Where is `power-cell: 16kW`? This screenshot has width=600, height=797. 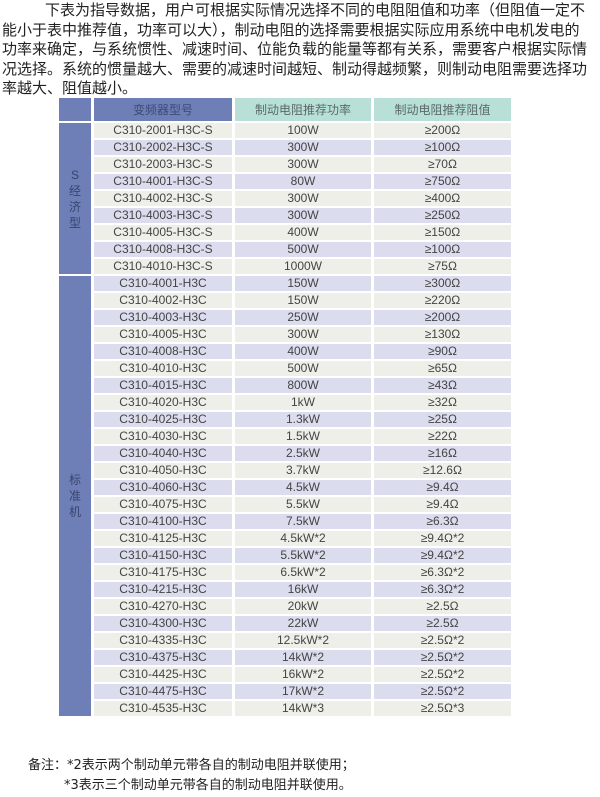
power-cell: 16kW is located at coordinates (303, 589).